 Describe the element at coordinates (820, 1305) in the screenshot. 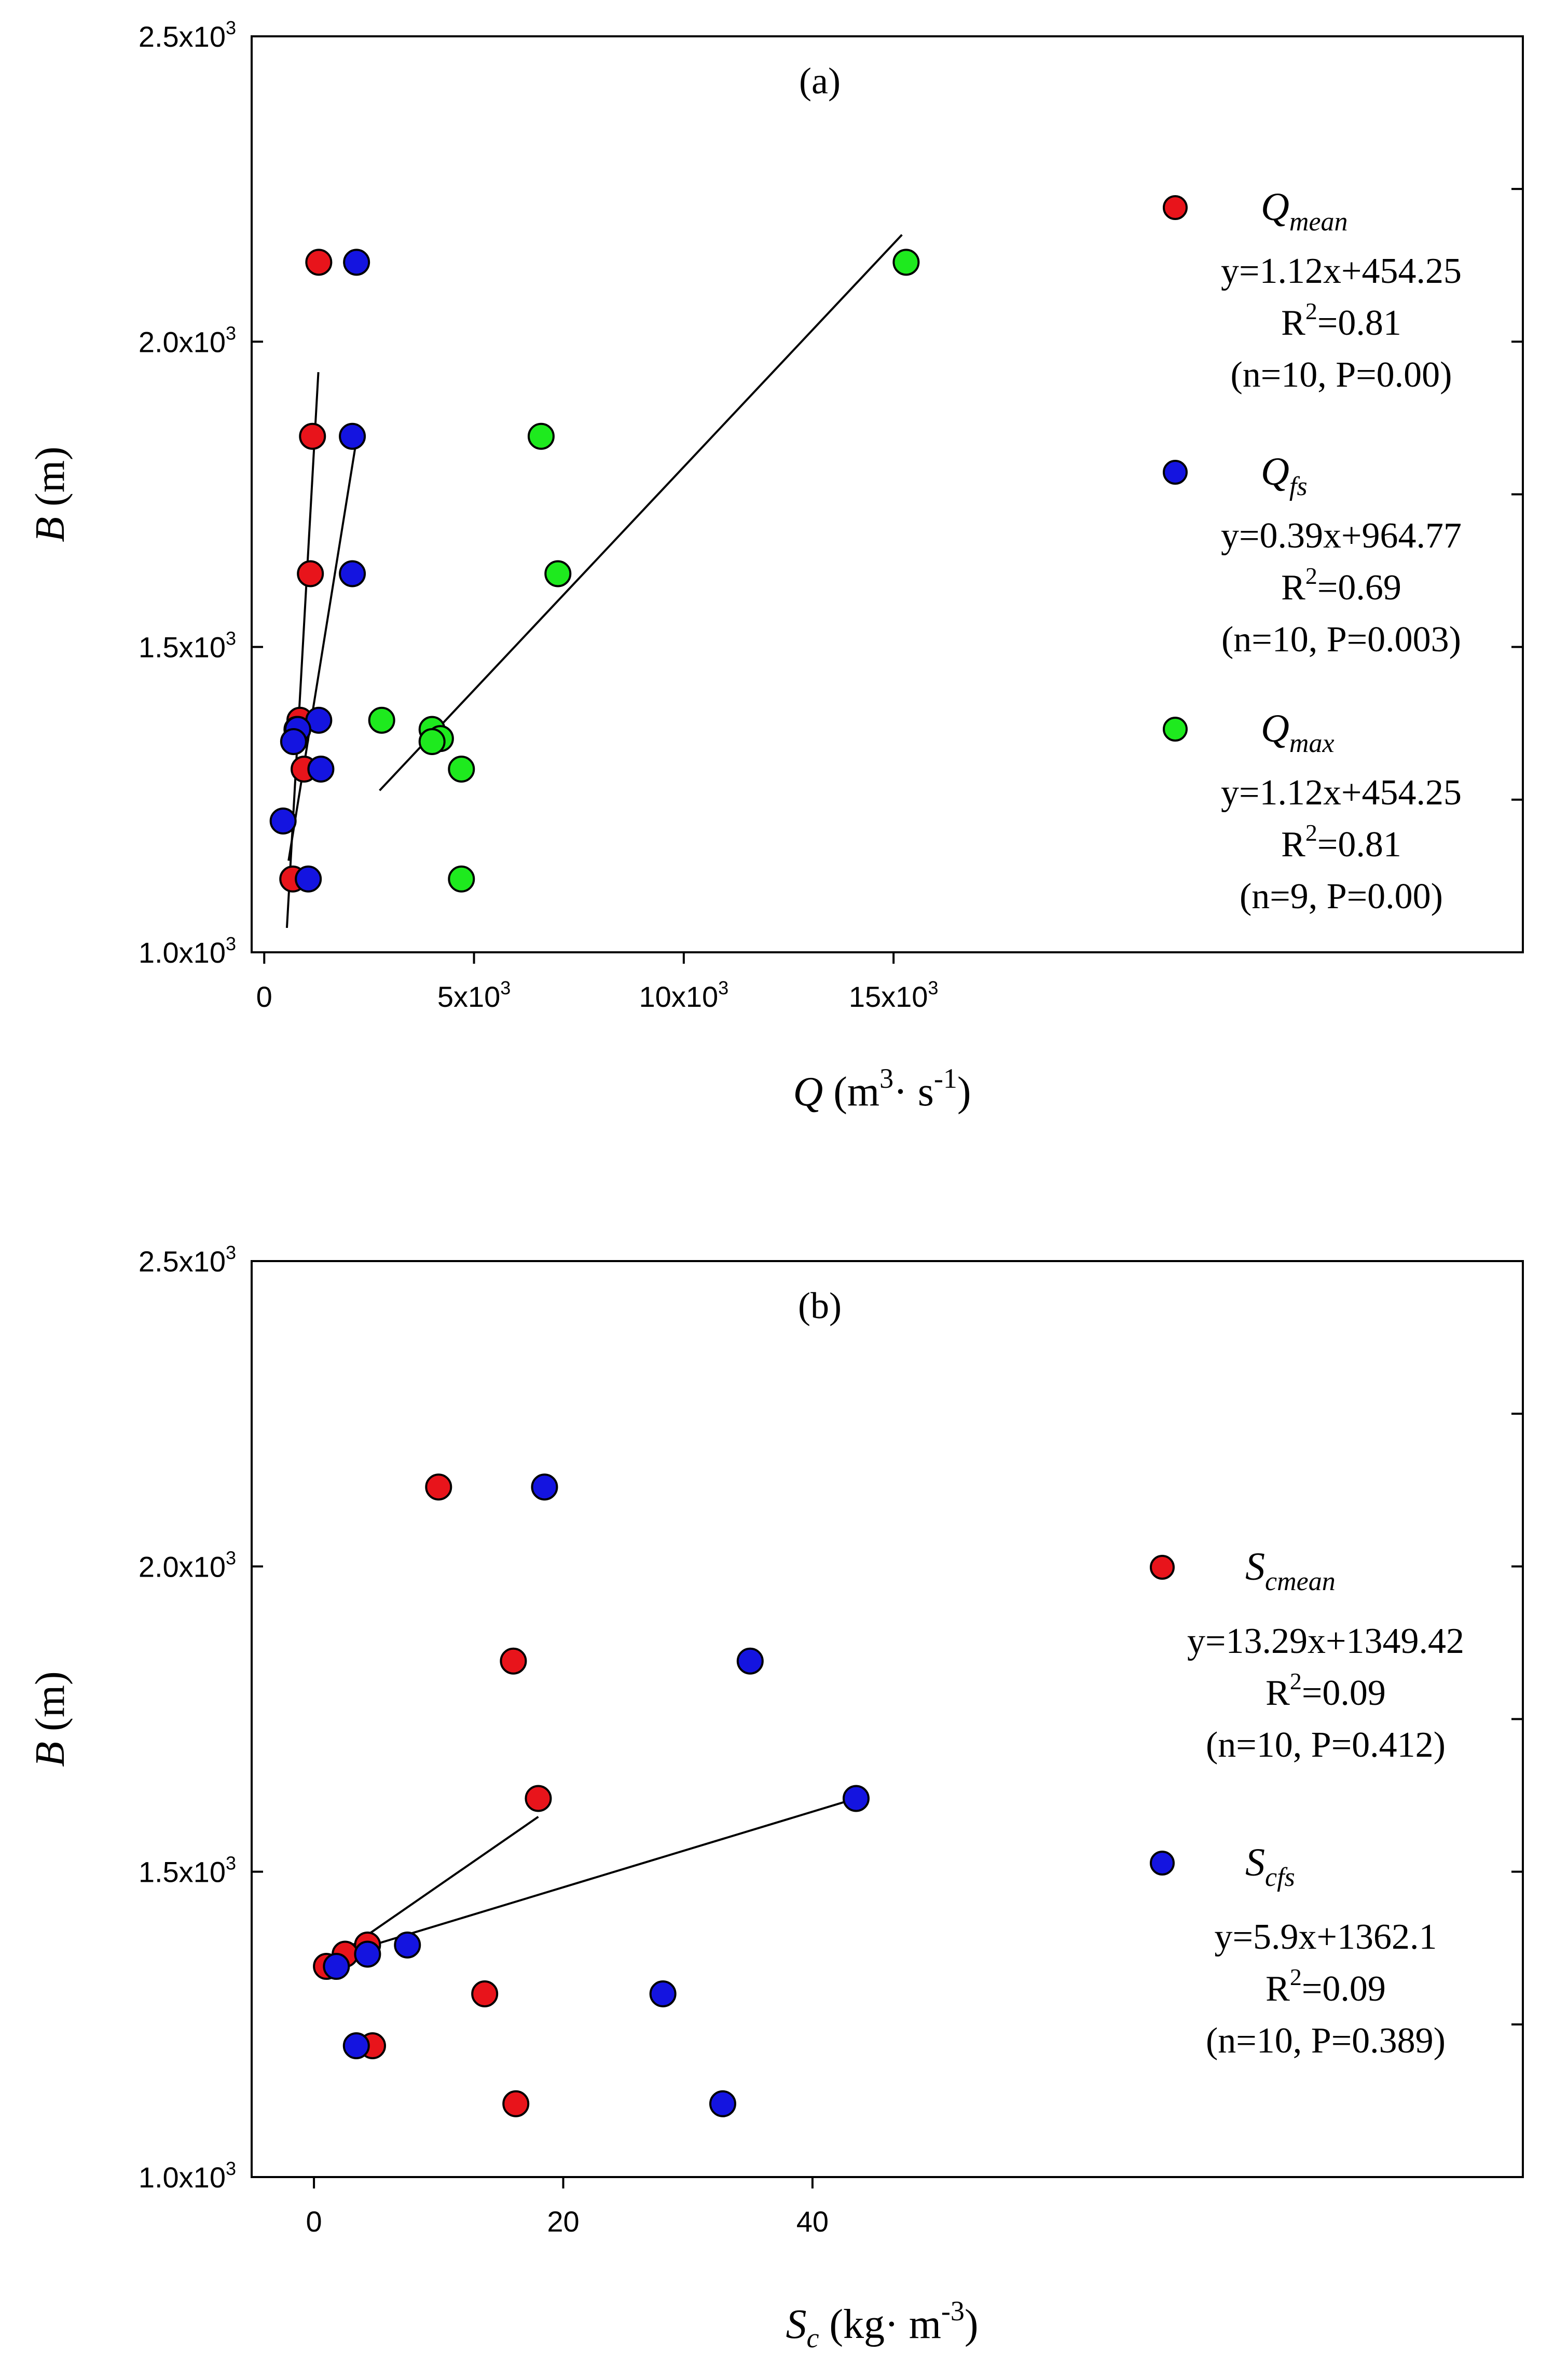

I see `panel-label: (b)` at that location.